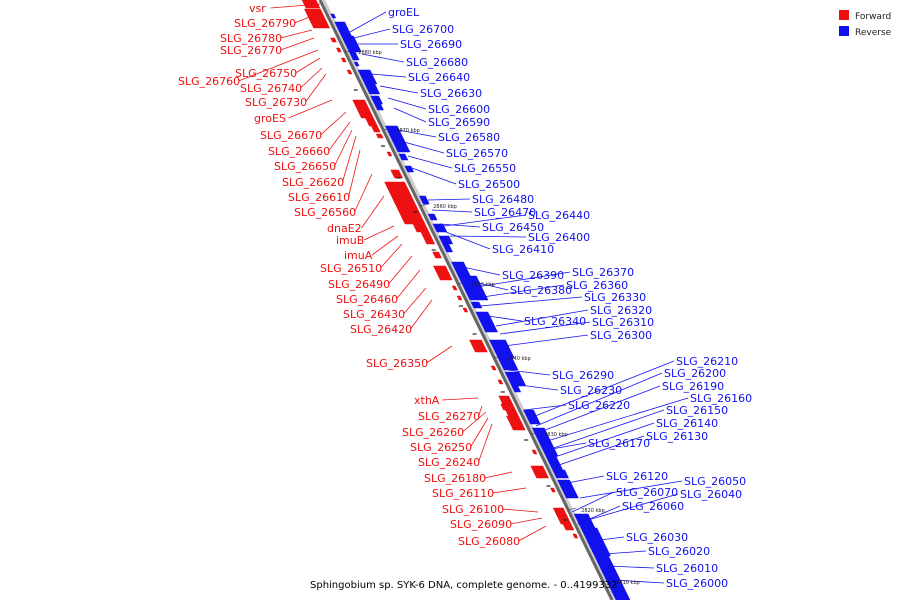 This screenshot has width=900, height=600. I want to click on reverse-gene-label: SLG_26230, so click(591, 390).